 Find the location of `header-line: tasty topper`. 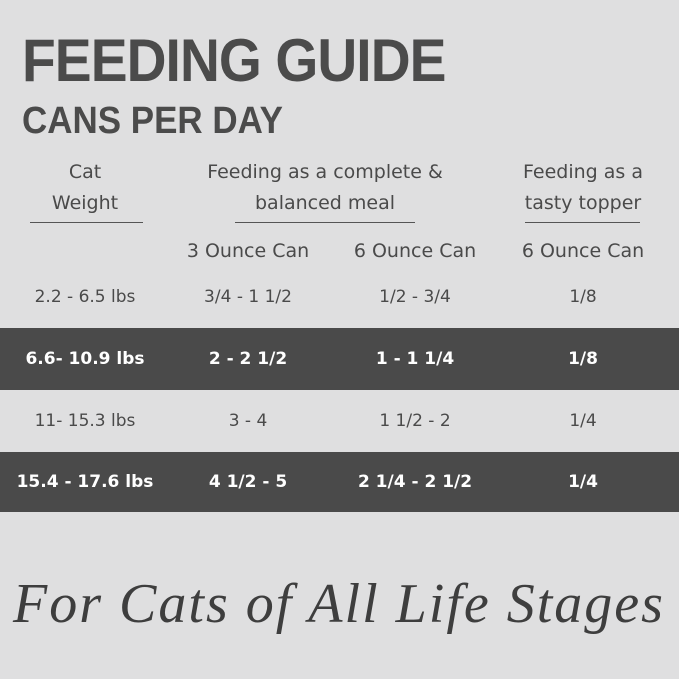

header-line: tasty topper is located at coordinates (583, 203).